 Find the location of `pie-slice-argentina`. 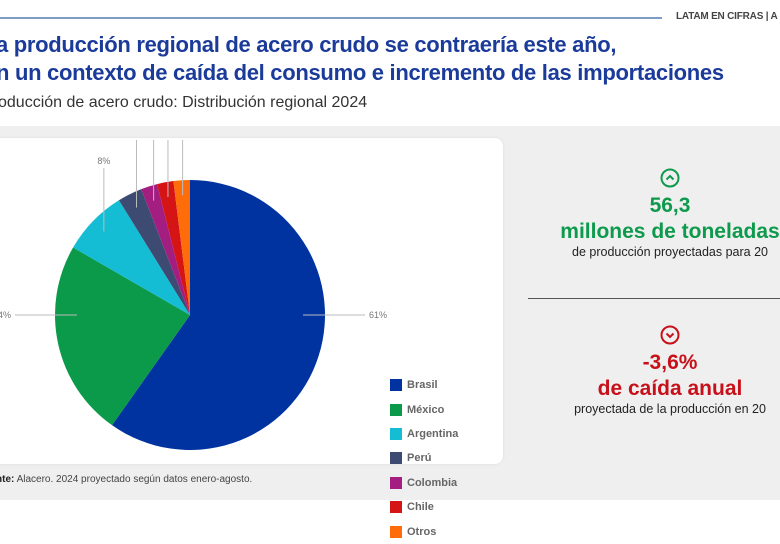

pie-slice-argentina is located at coordinates (131, 257).